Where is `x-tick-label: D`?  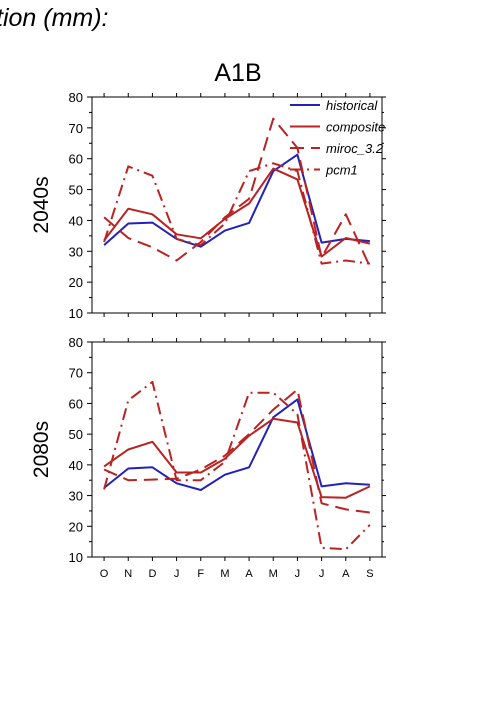 x-tick-label: D is located at coordinates (152, 574).